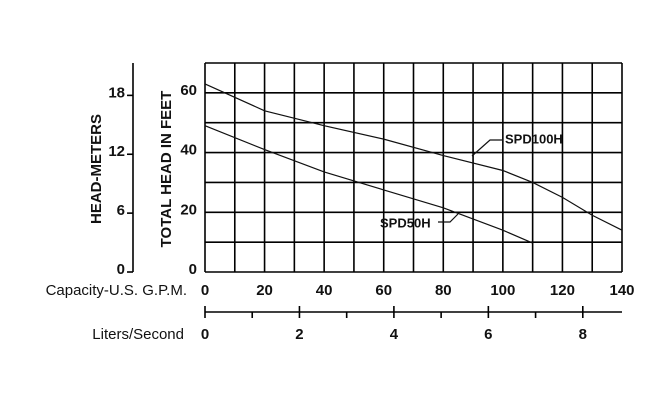 This screenshot has height=403, width=655. What do you see at coordinates (488, 334) in the screenshot?
I see `x2-tick-label: 6` at bounding box center [488, 334].